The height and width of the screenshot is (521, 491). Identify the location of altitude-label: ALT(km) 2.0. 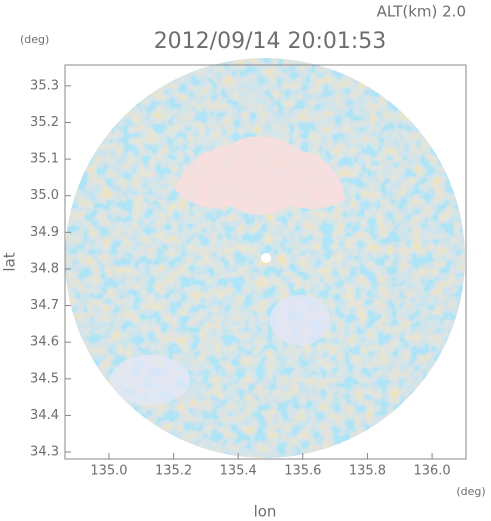
(421, 12).